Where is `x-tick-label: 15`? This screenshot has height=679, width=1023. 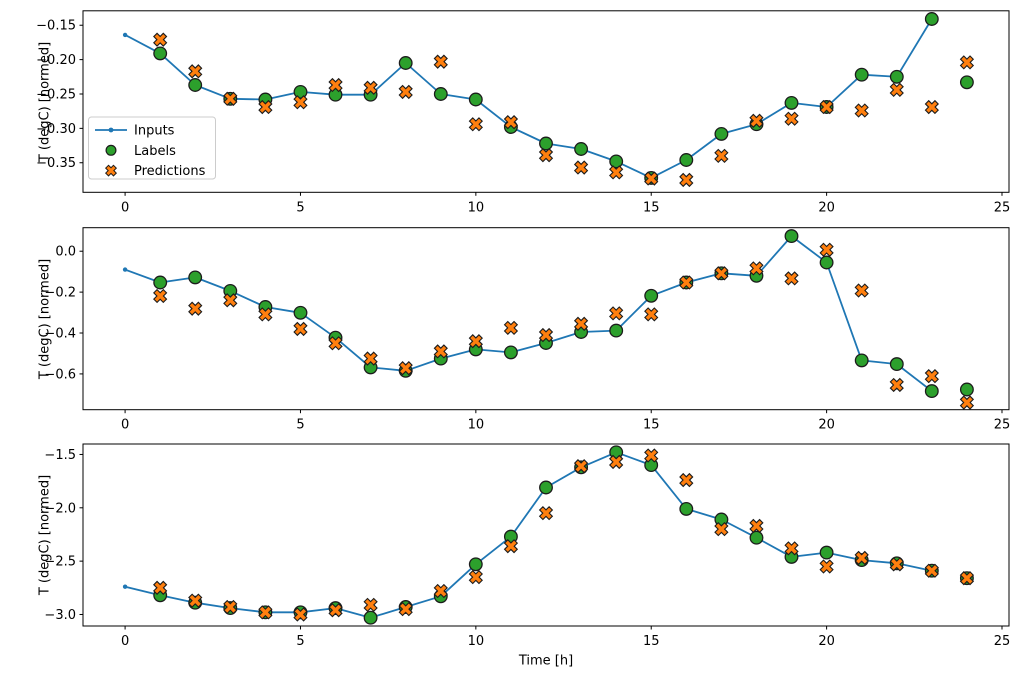 x-tick-label: 15 is located at coordinates (651, 641).